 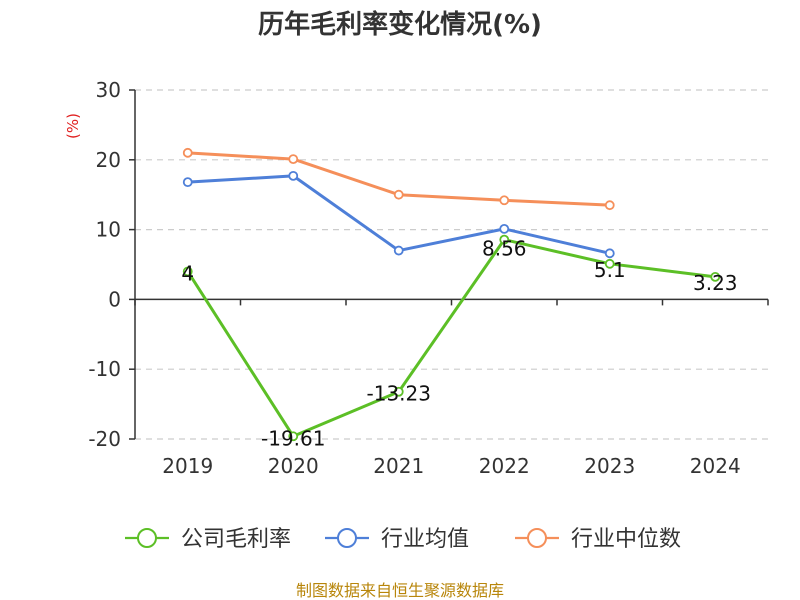 I want to click on data-label: 4, so click(x=187, y=273).